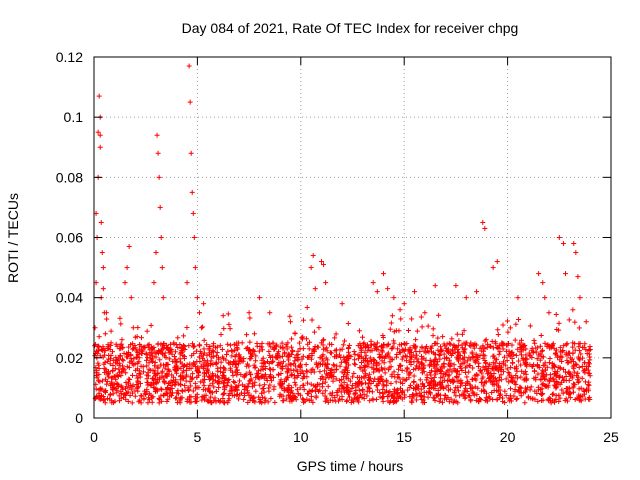 The width and height of the screenshot is (640, 480). What do you see at coordinates (350, 466) in the screenshot?
I see `x-axis-label: GPS time / hours` at bounding box center [350, 466].